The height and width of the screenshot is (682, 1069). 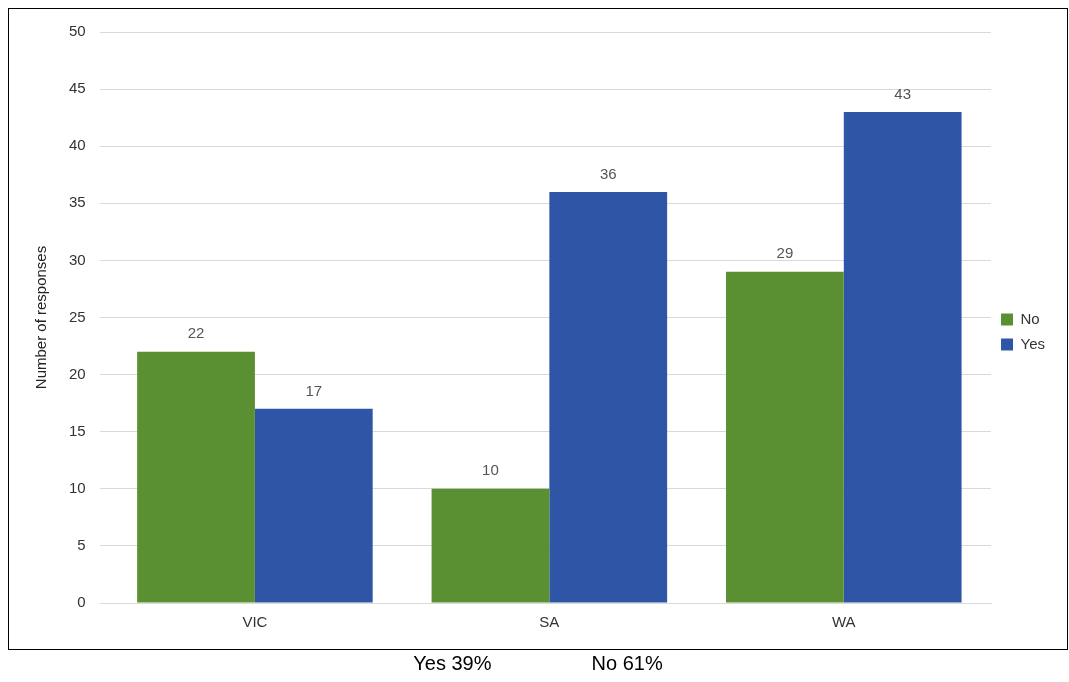 I want to click on y-tick-label: 45, so click(x=77, y=88).